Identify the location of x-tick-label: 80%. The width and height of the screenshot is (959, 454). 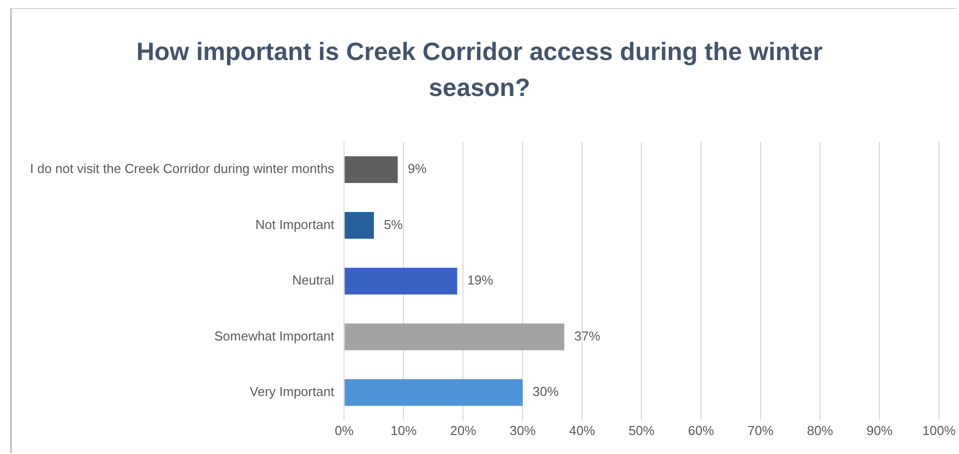
(820, 430).